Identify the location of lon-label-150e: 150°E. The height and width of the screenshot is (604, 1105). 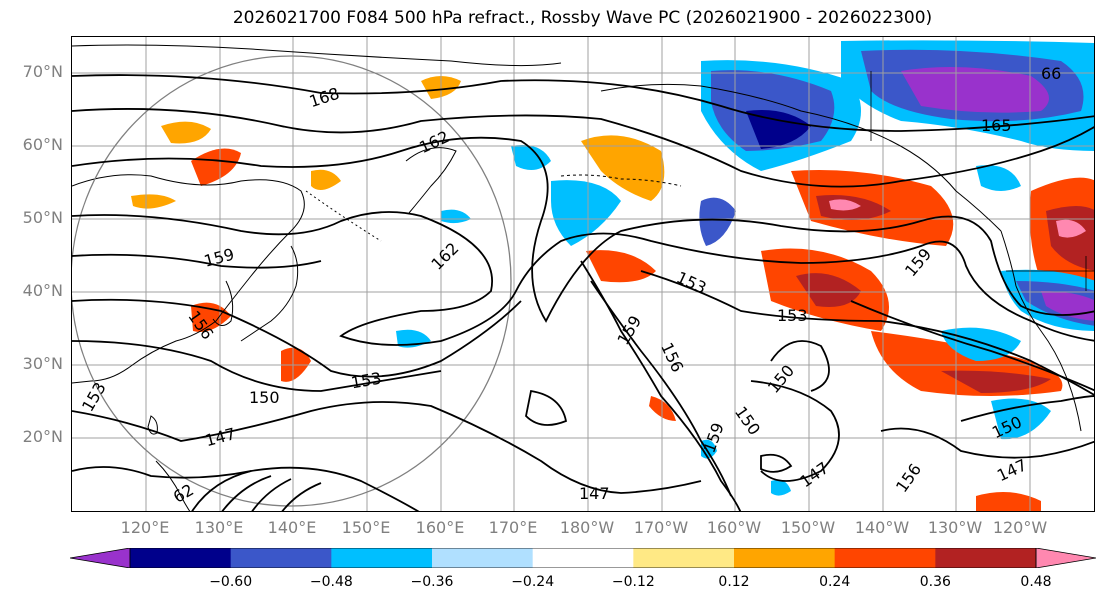
(366, 527).